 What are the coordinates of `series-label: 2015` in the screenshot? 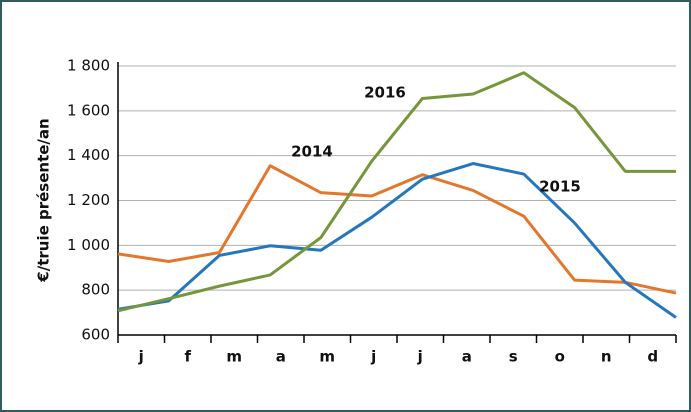 It's located at (560, 187).